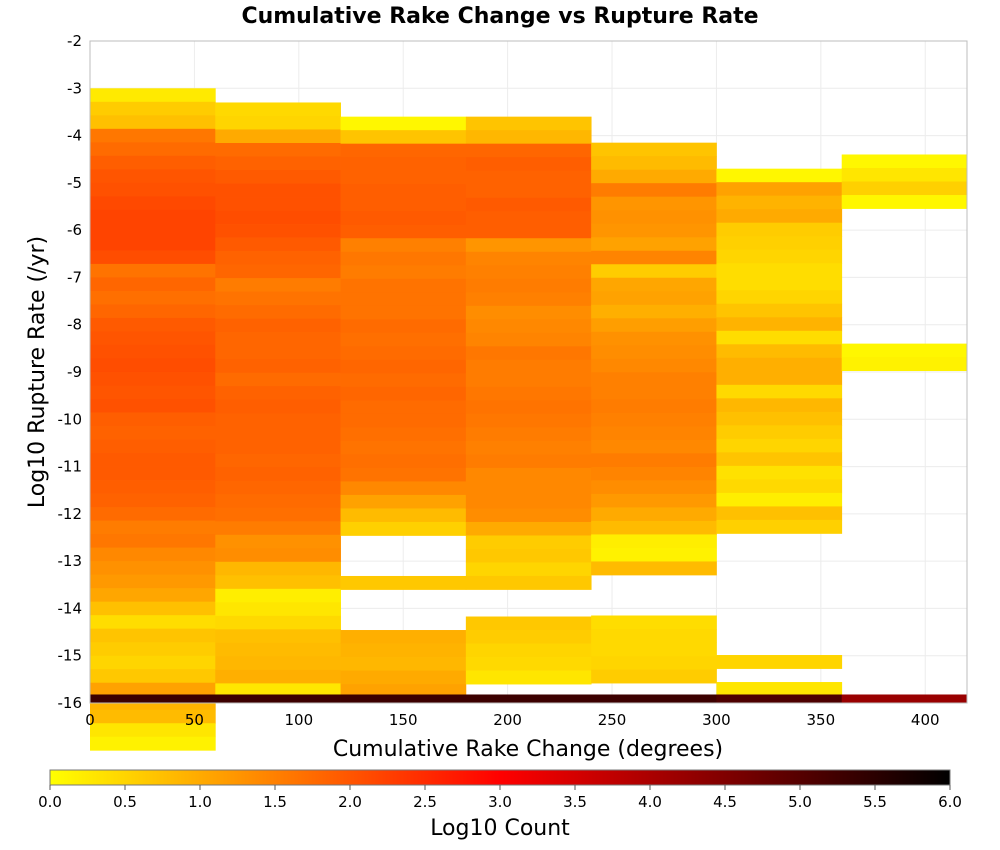 The height and width of the screenshot is (850, 1000). What do you see at coordinates (74, 41) in the screenshot?
I see `y-tick-label: -2` at bounding box center [74, 41].